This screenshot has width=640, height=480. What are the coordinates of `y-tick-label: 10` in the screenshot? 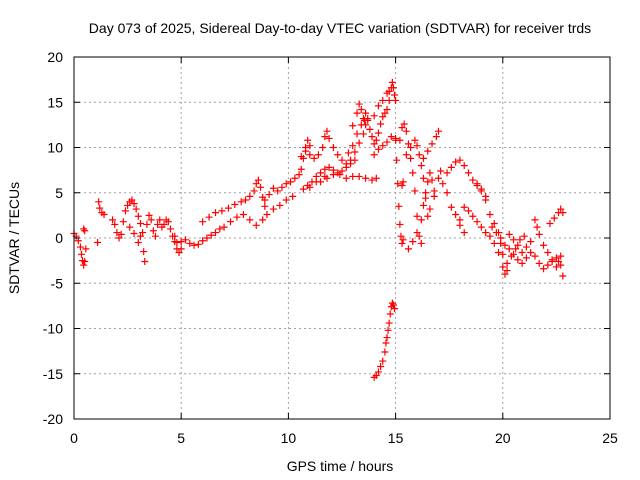 It's located at (55, 148).